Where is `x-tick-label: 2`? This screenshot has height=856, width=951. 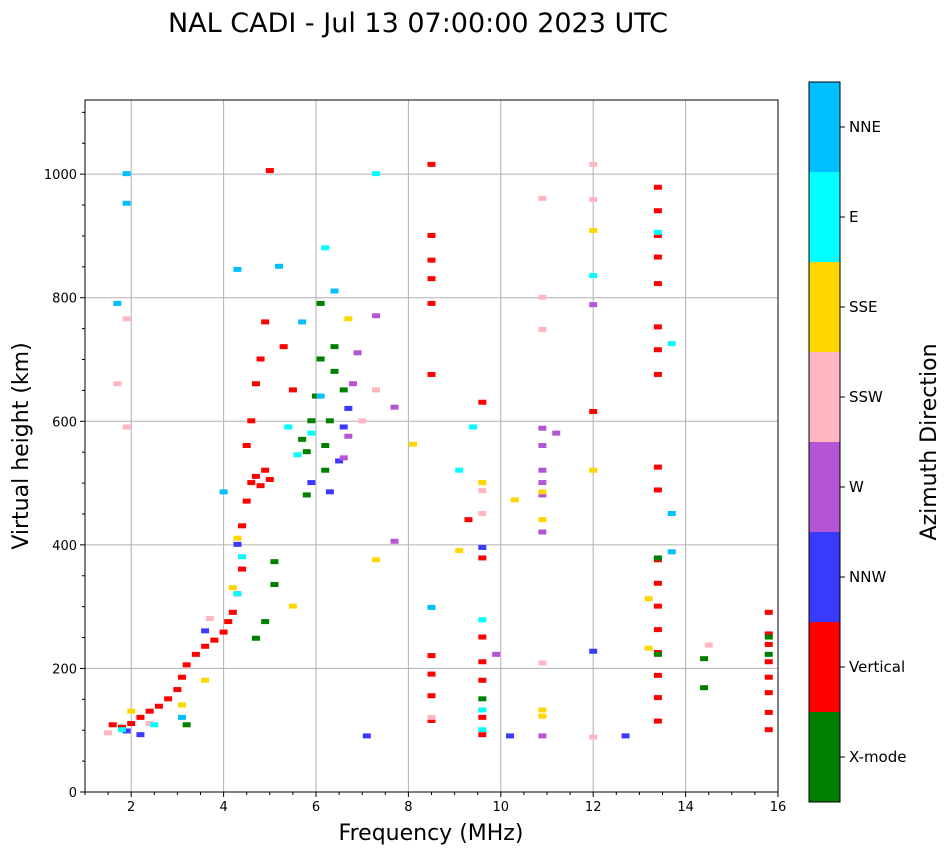 x-tick-label: 2 is located at coordinates (131, 807).